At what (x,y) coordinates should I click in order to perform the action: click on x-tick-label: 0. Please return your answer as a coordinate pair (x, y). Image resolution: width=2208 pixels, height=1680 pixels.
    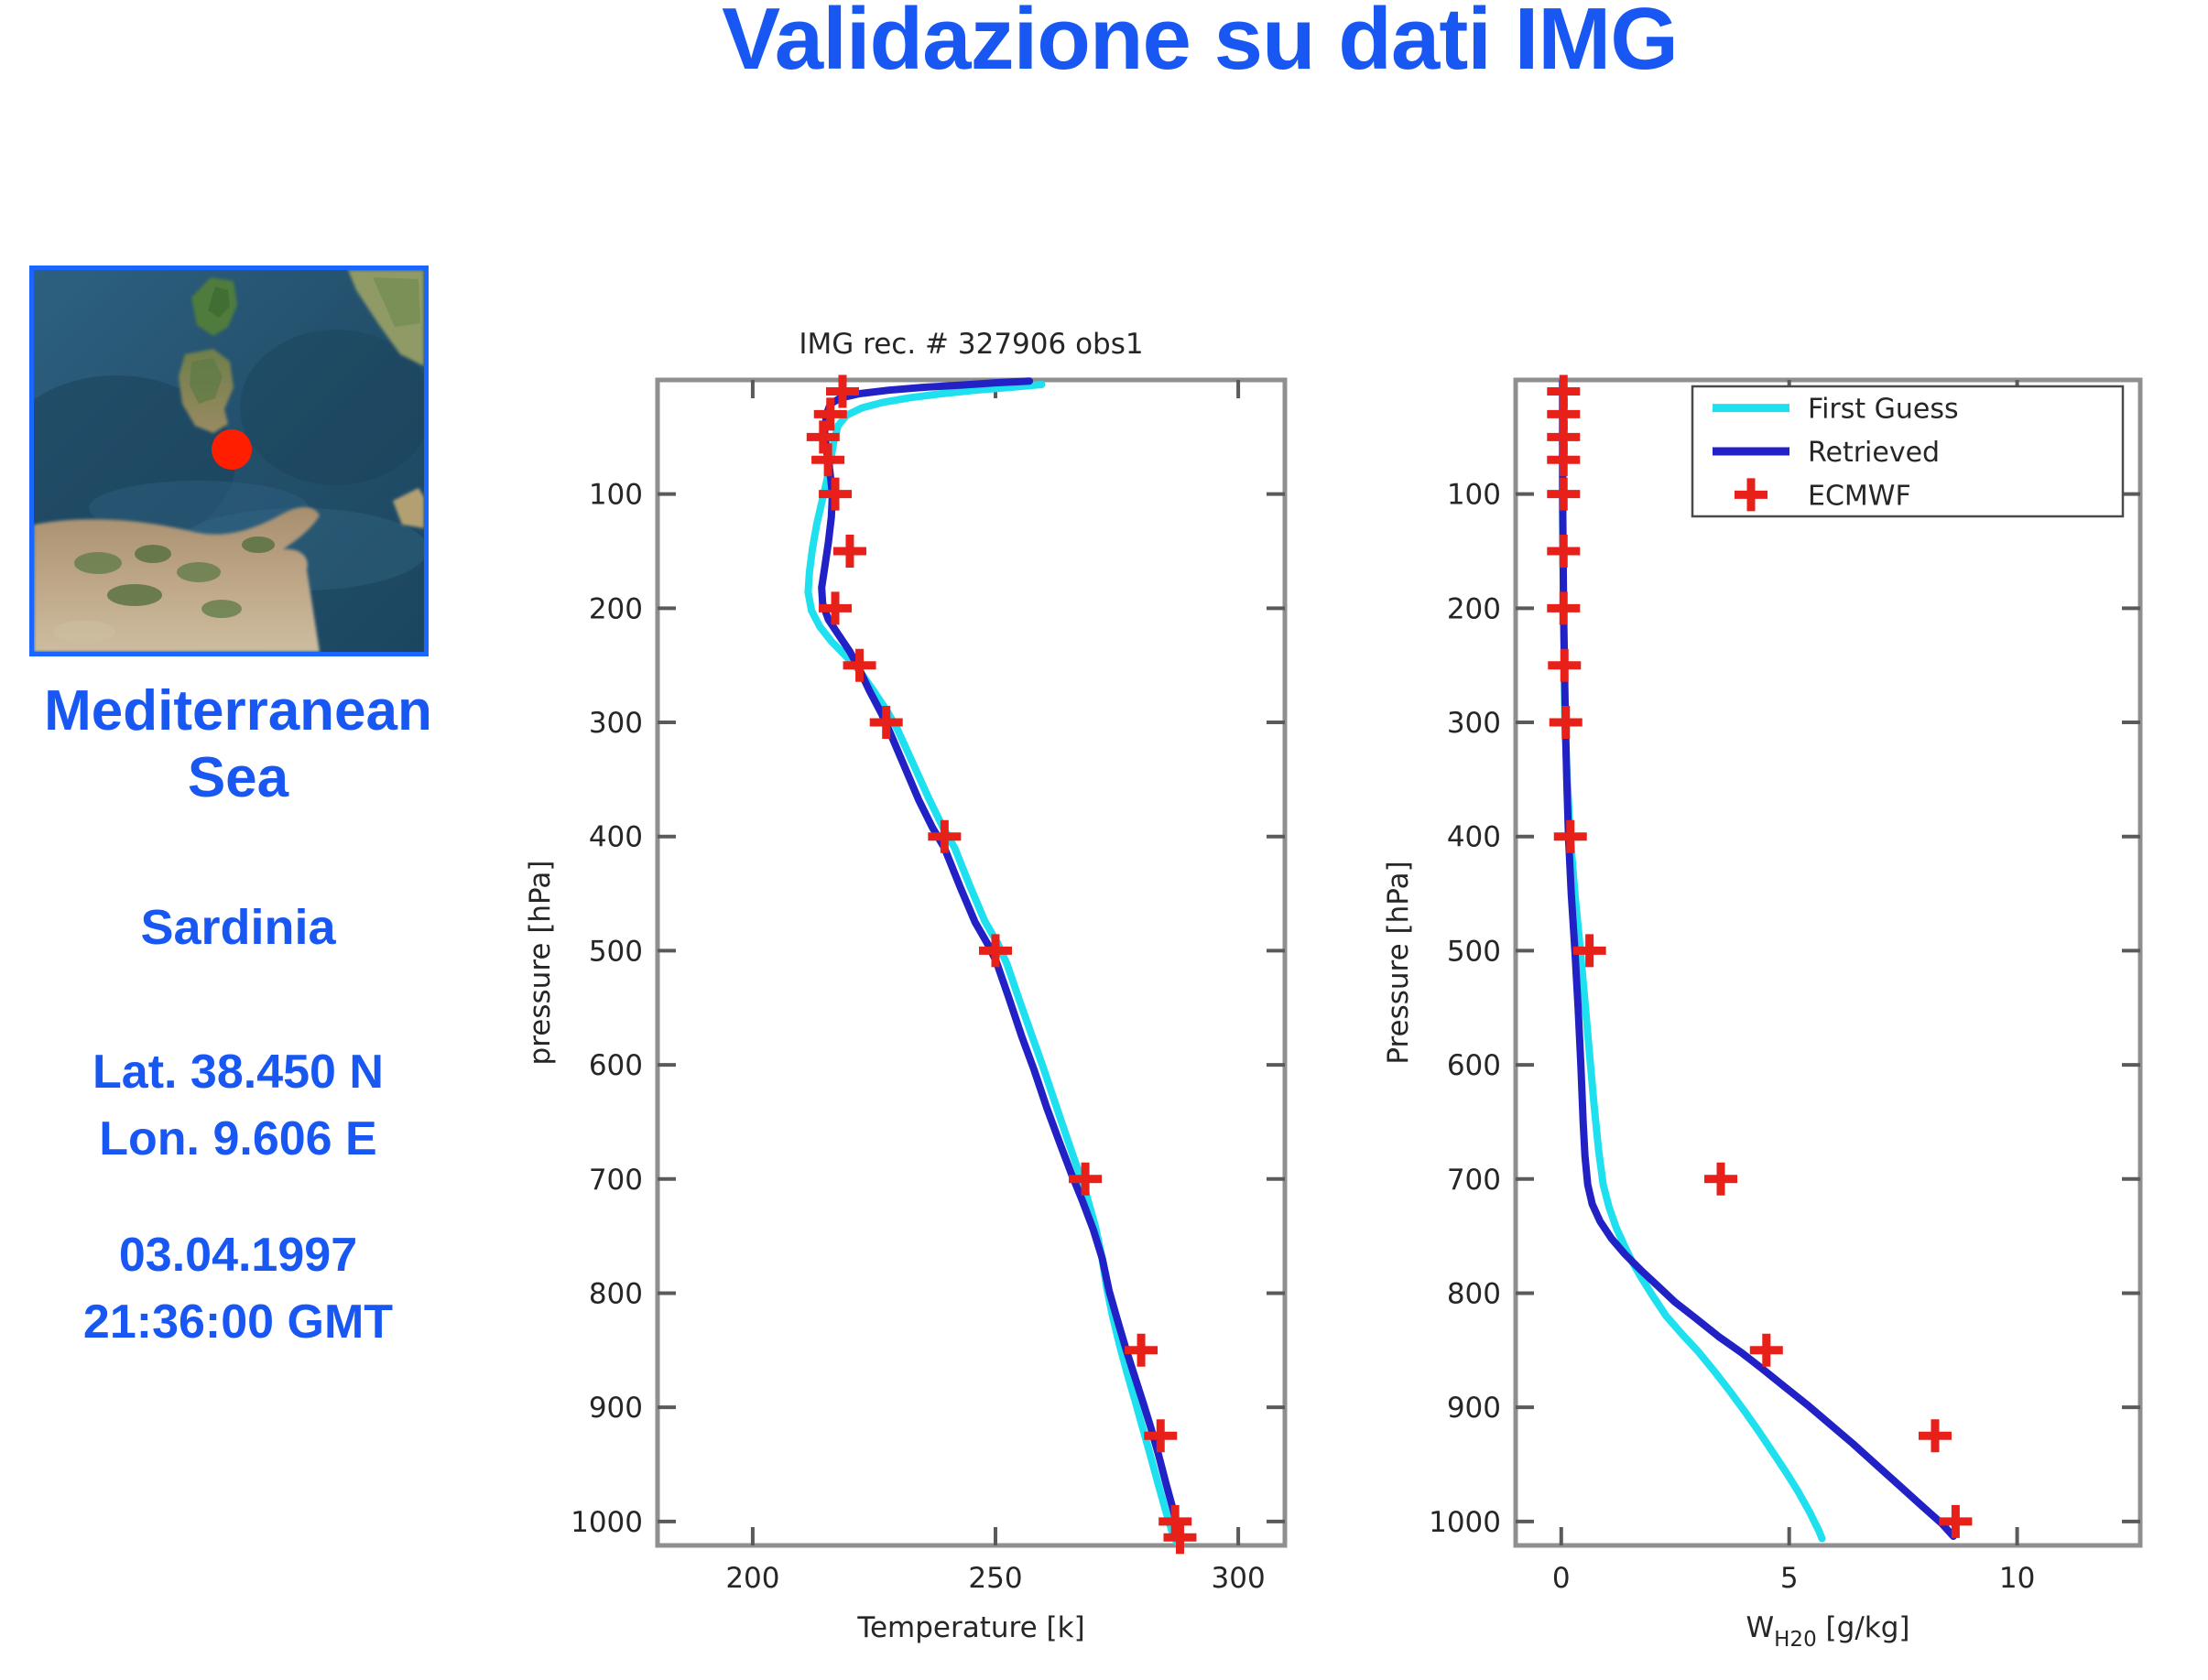
    Looking at the image, I should click on (1561, 1578).